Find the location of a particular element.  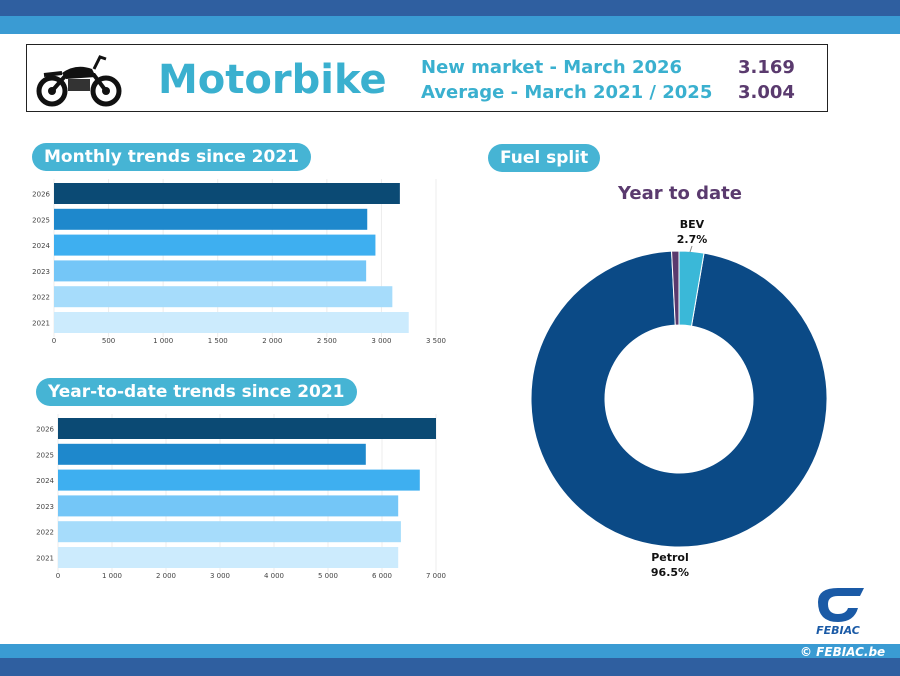

chart2-category-label: 2026 is located at coordinates (45, 430).